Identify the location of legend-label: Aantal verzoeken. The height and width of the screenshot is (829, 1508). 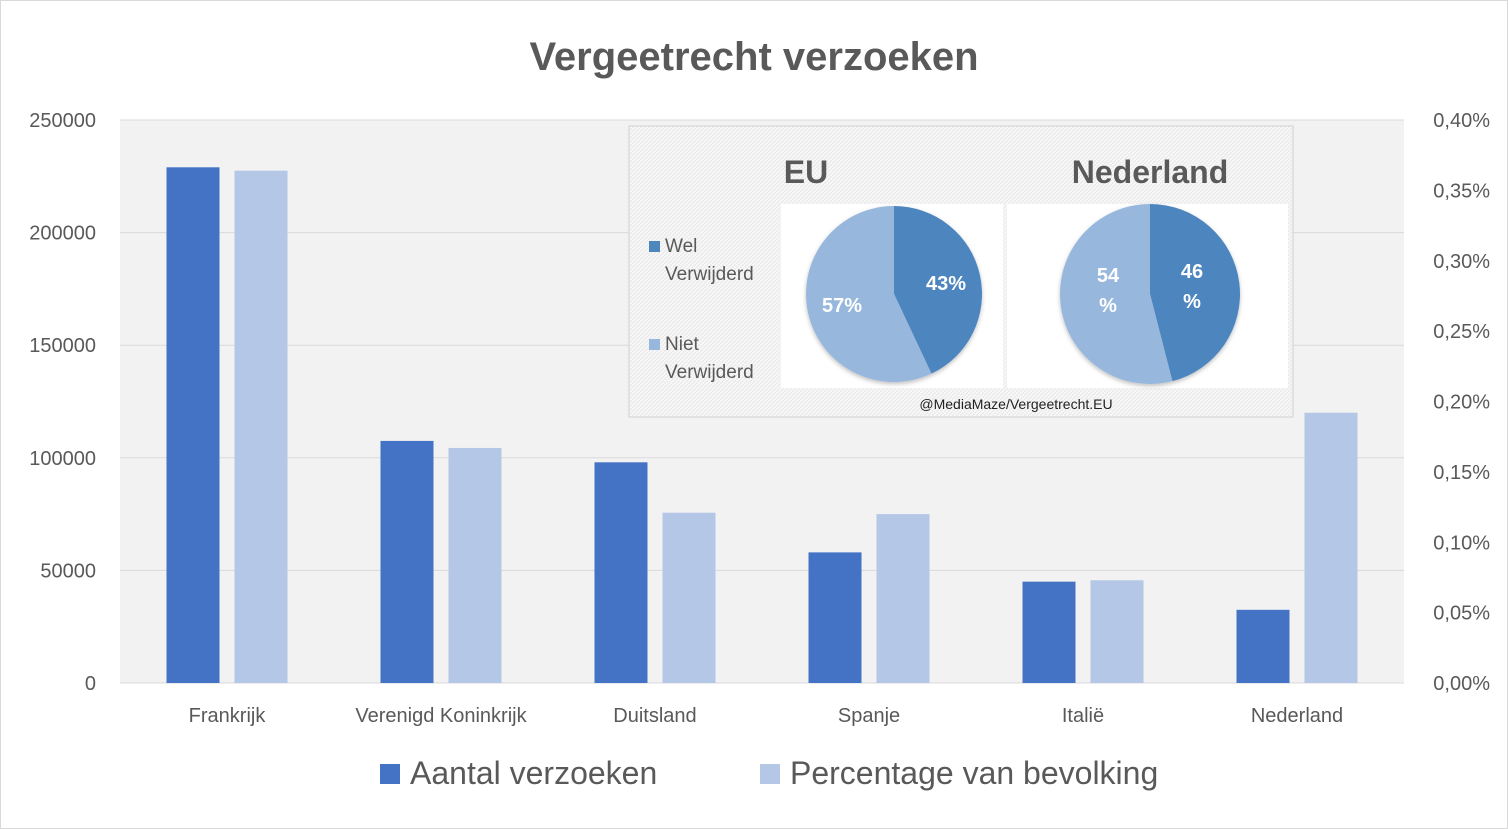
(533, 773).